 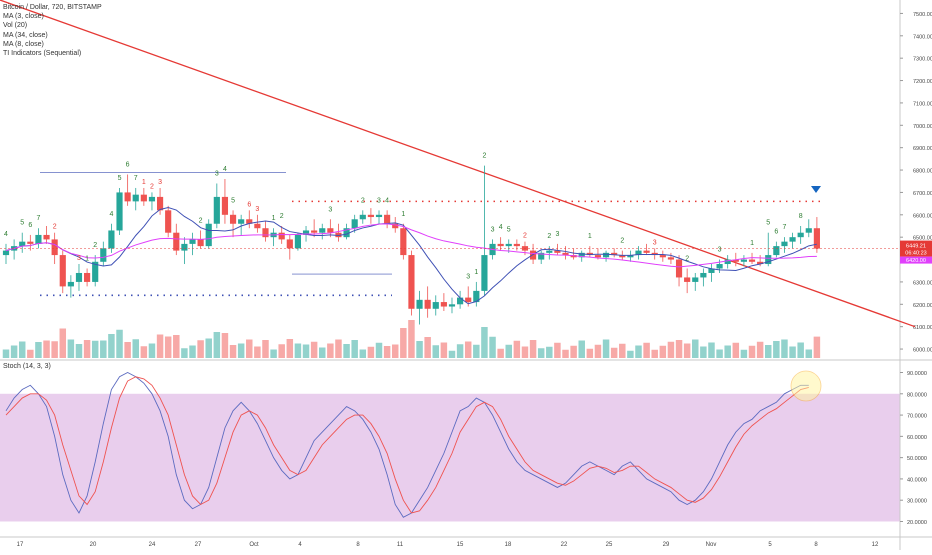 I want to click on sell-arrow-icon, so click(x=816, y=189).